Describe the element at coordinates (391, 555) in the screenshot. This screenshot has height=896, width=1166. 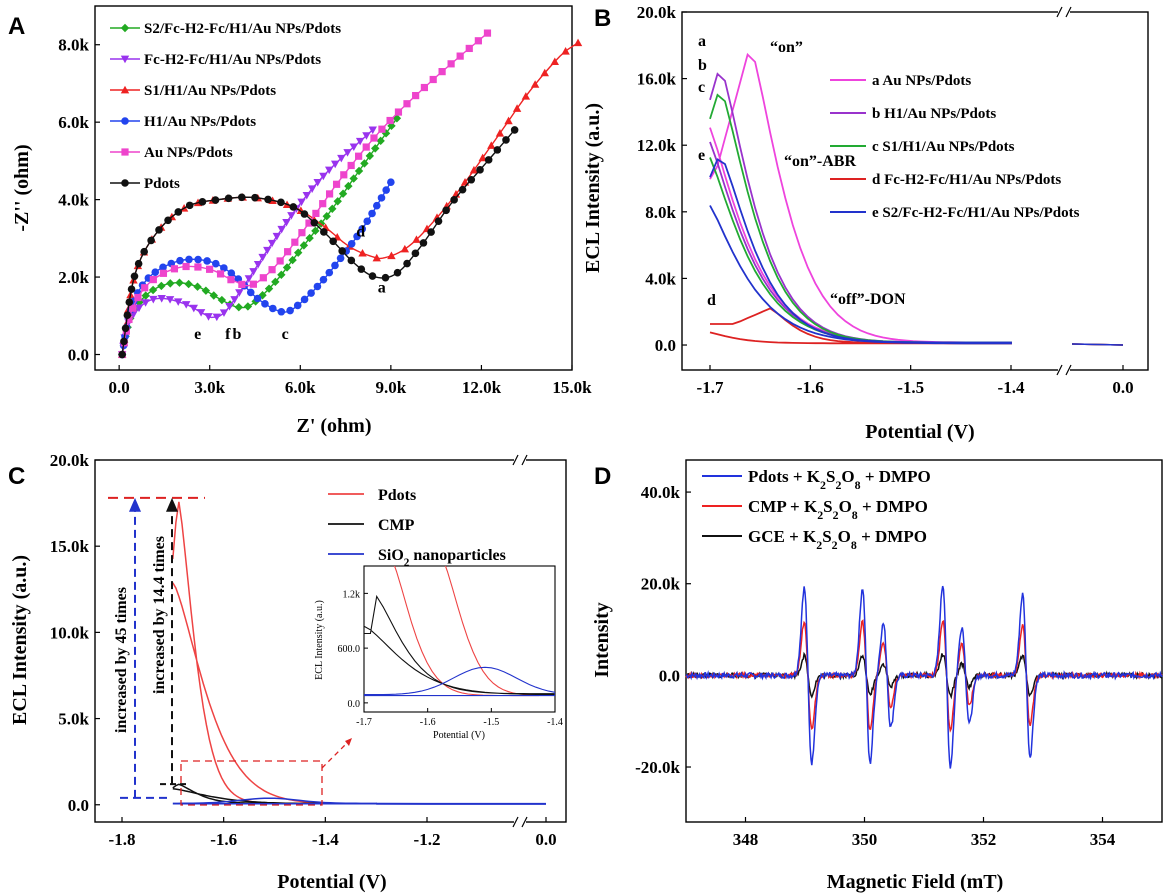
I see `panel-c-legend-label-part: SiO` at that location.